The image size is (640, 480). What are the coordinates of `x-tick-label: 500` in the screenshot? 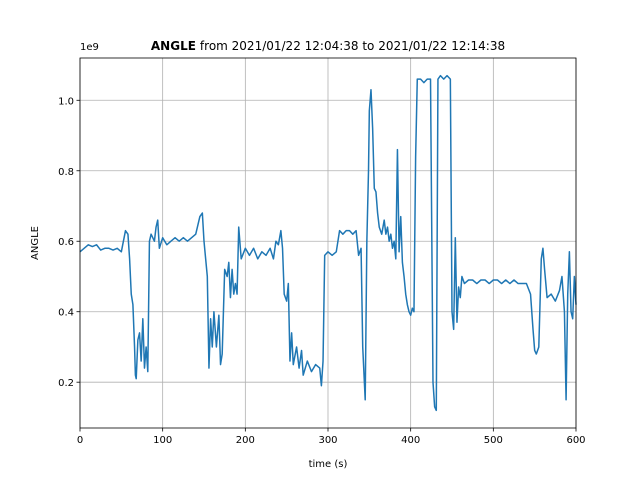 It's located at (493, 440).